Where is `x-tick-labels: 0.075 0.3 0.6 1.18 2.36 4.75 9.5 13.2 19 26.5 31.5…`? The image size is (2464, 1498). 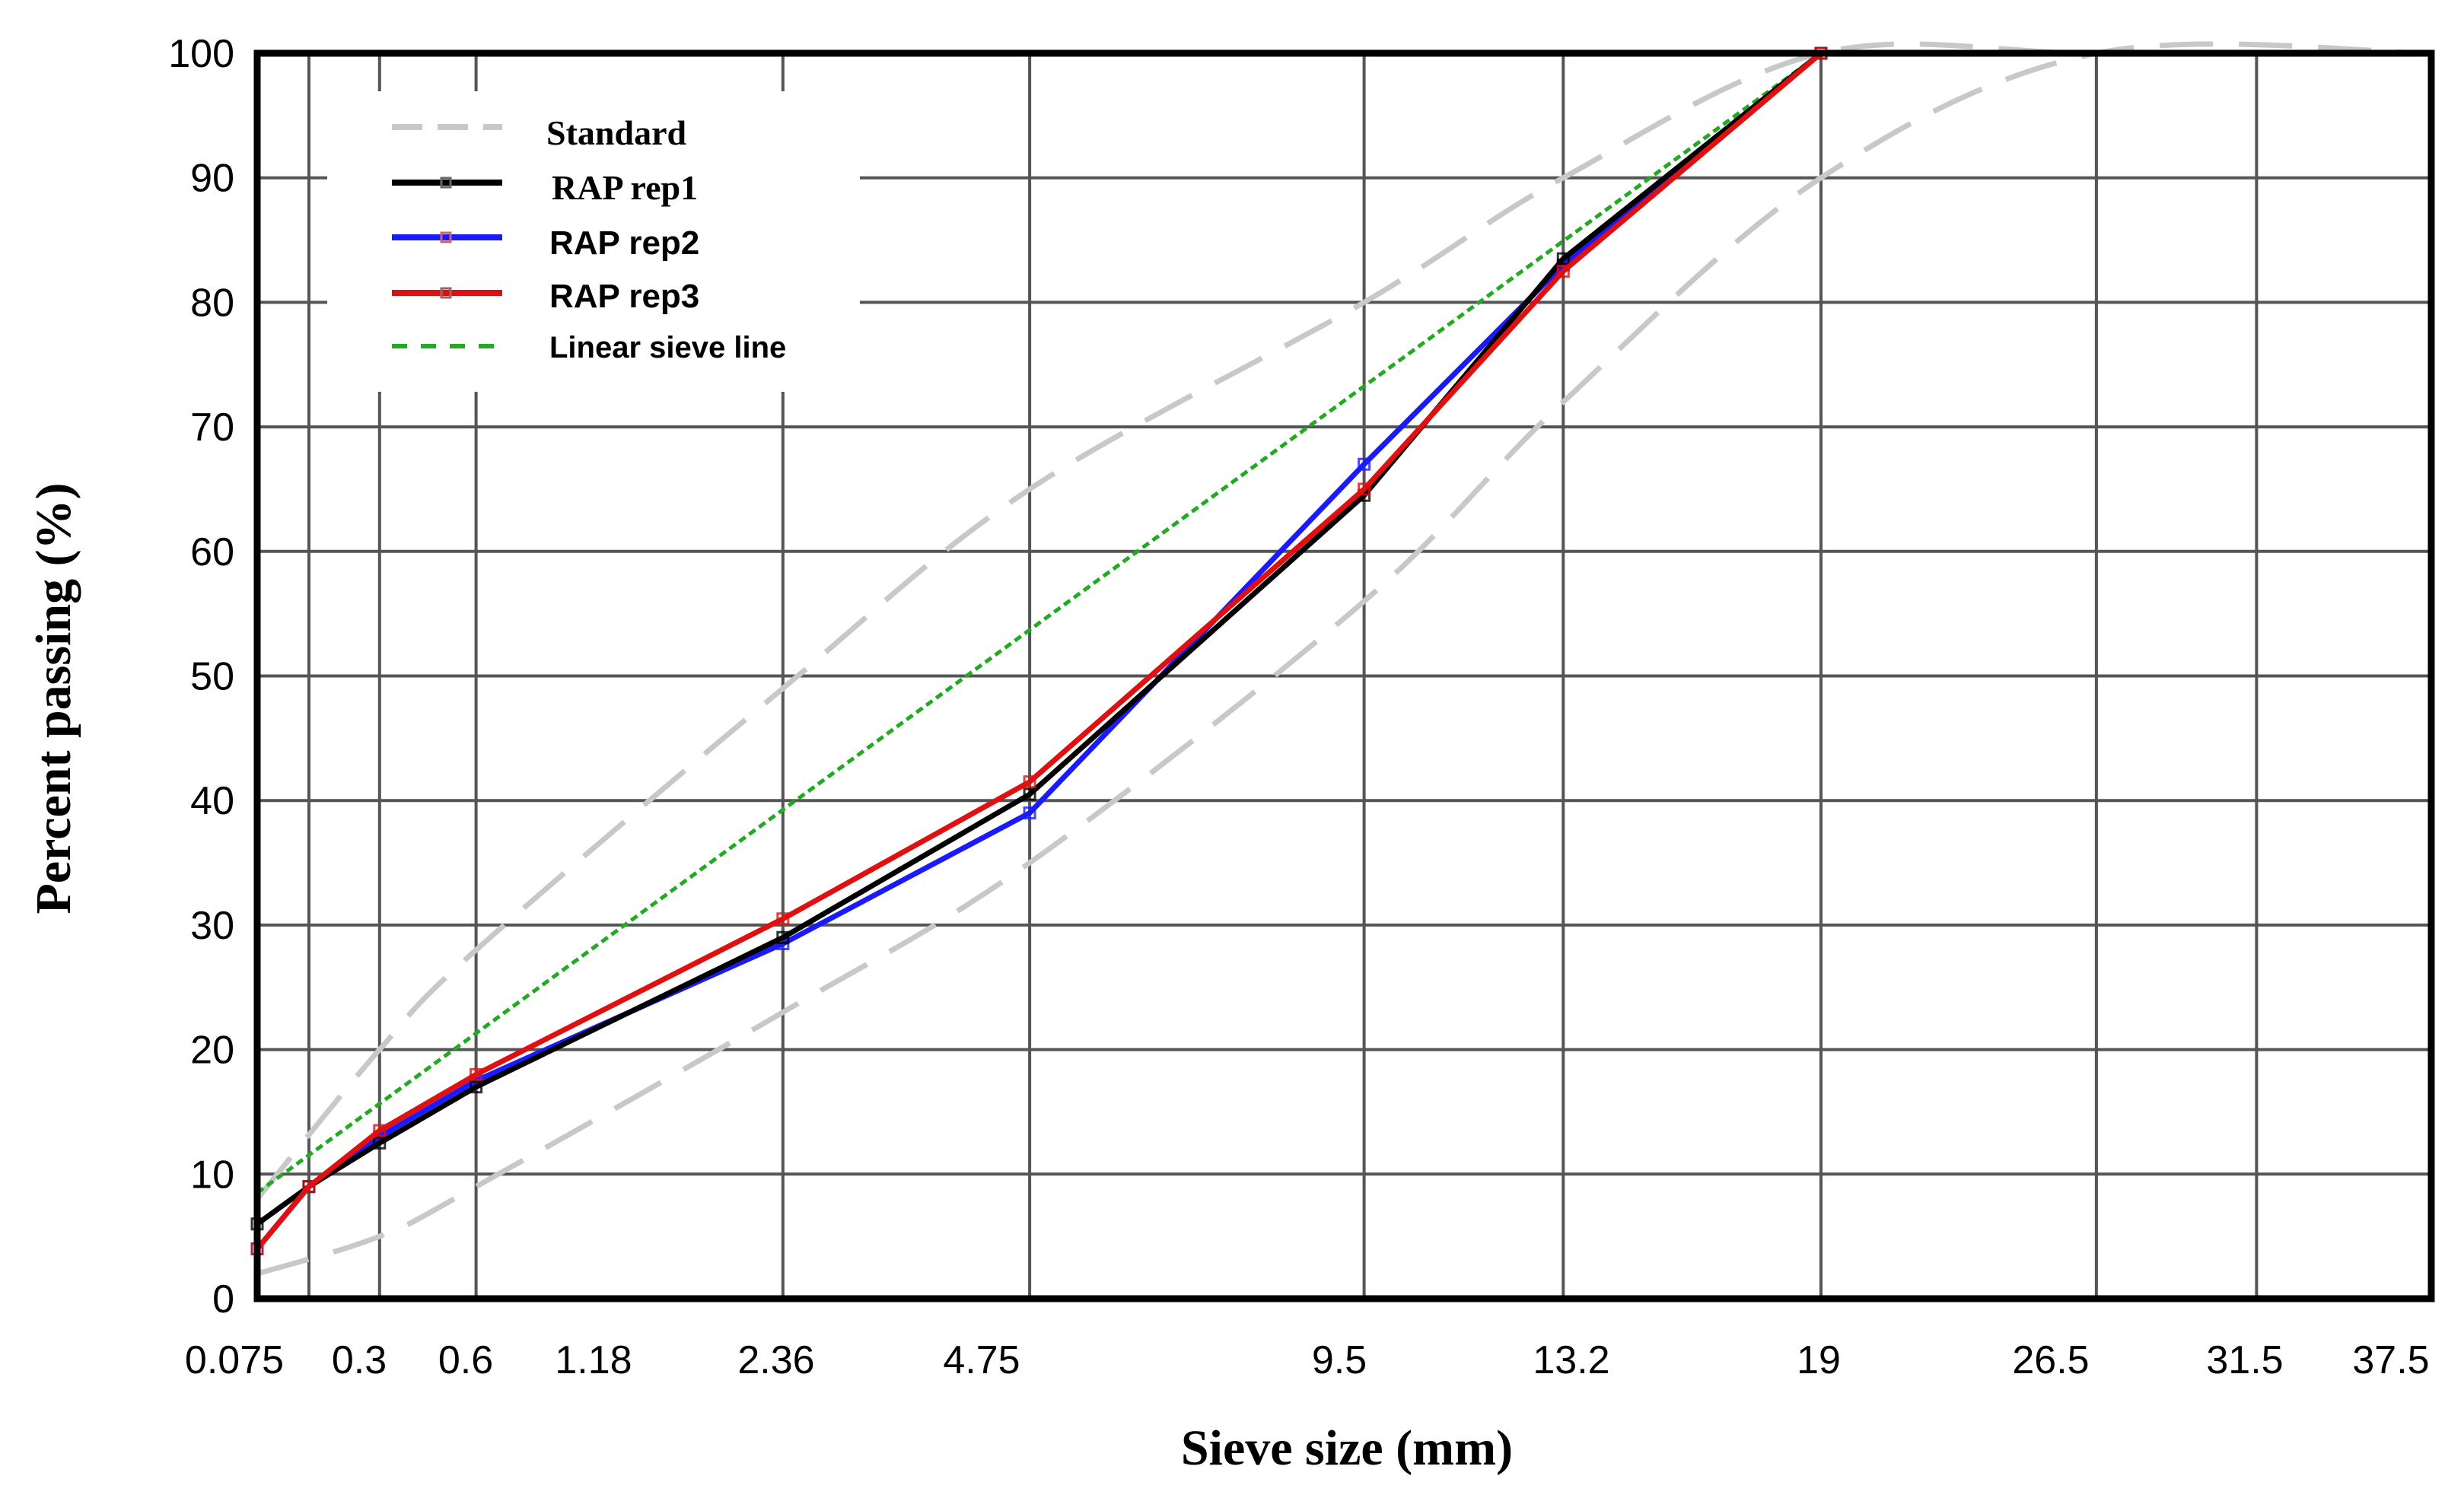 x-tick-labels: 0.075 0.3 0.6 1.18 2.36 4.75 9.5 13.2 19 26.5 31.5… is located at coordinates (1307, 1360).